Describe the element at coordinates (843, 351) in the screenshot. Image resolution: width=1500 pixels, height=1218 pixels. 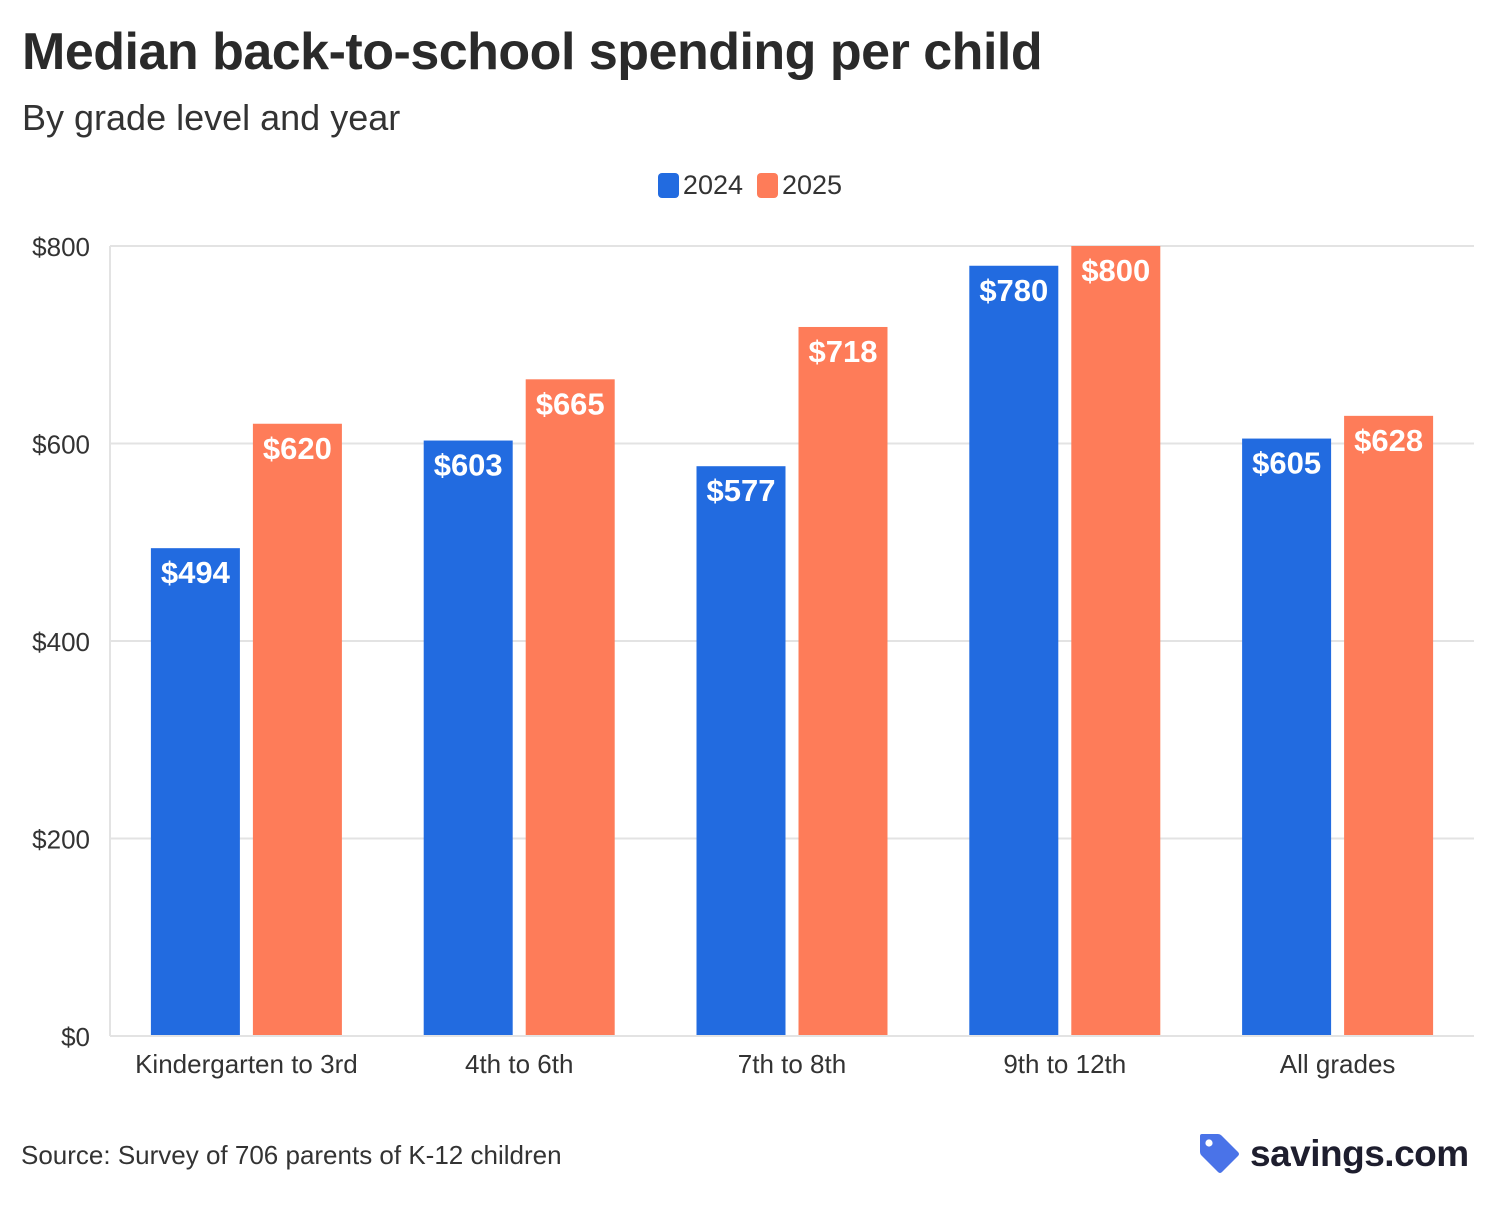
I see `data-label: $718` at that location.